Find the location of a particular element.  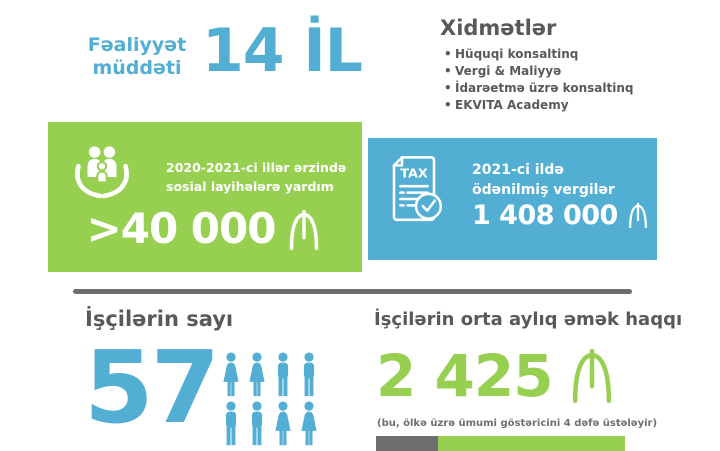

activity-duration-value: 14 İL is located at coordinates (282, 51).